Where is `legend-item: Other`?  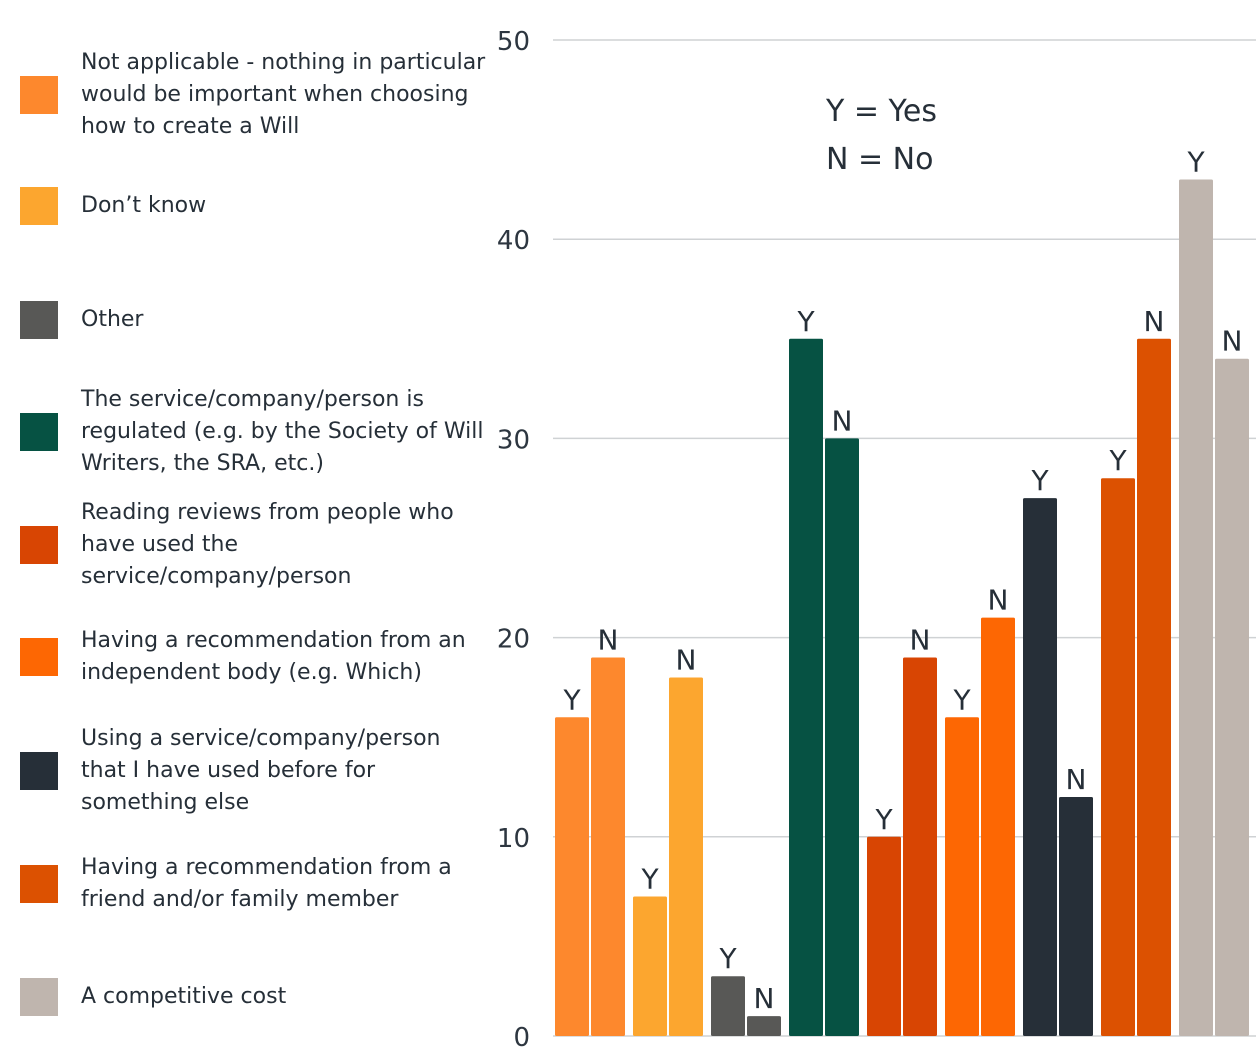
legend-item: Other is located at coordinates (255, 320).